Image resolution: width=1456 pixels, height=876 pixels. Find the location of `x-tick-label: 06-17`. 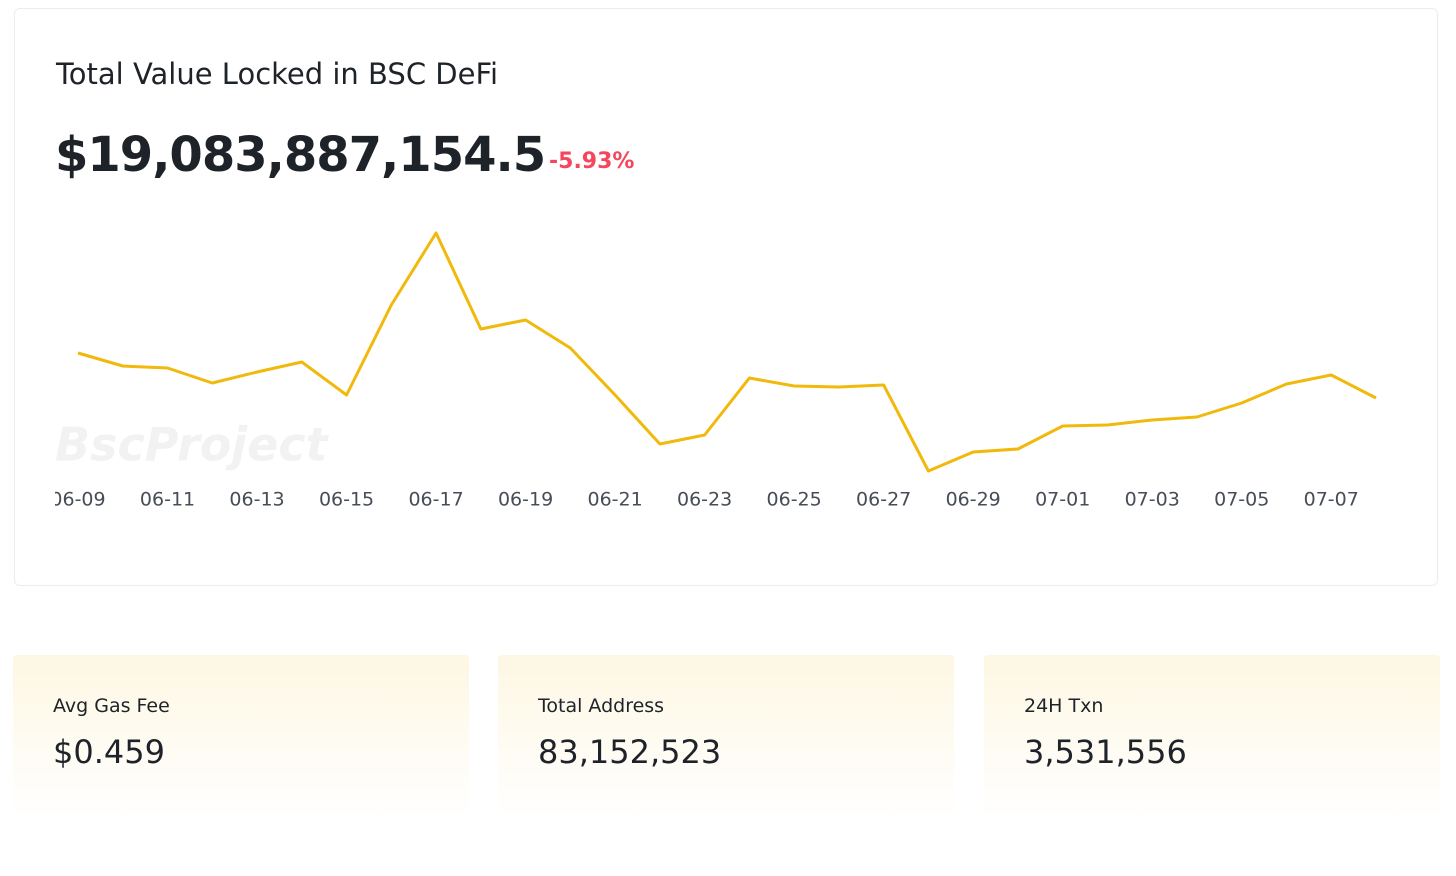

x-tick-label: 06-17 is located at coordinates (435, 500).